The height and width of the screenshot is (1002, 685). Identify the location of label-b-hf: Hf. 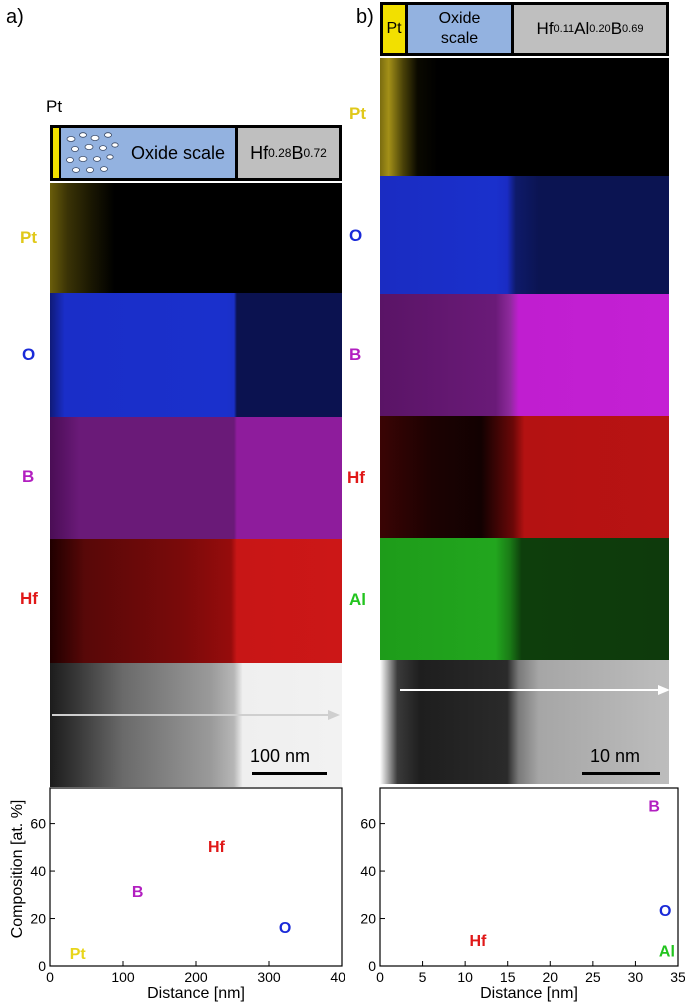
(356, 477).